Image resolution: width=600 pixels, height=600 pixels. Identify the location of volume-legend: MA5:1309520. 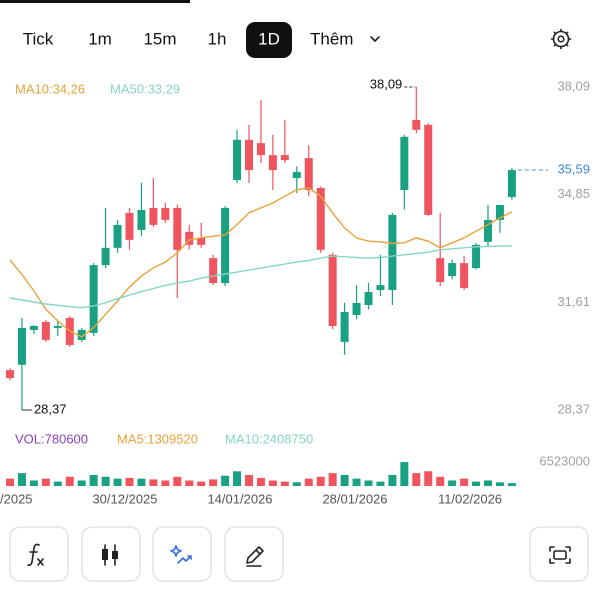
(157, 438).